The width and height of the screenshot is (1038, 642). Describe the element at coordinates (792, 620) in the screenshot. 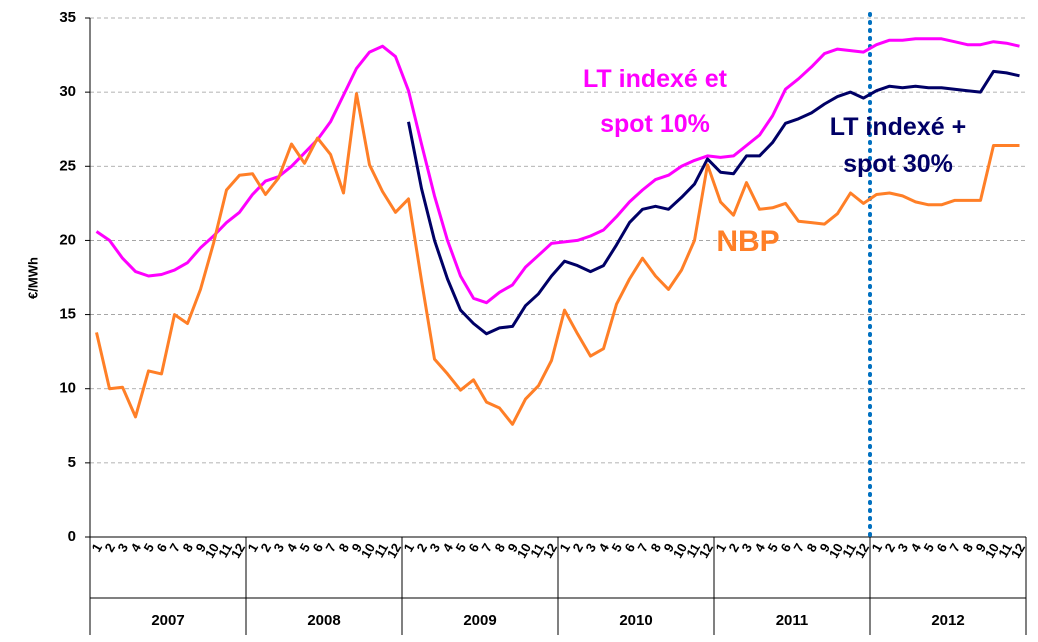

I see `group-label: 2011` at that location.